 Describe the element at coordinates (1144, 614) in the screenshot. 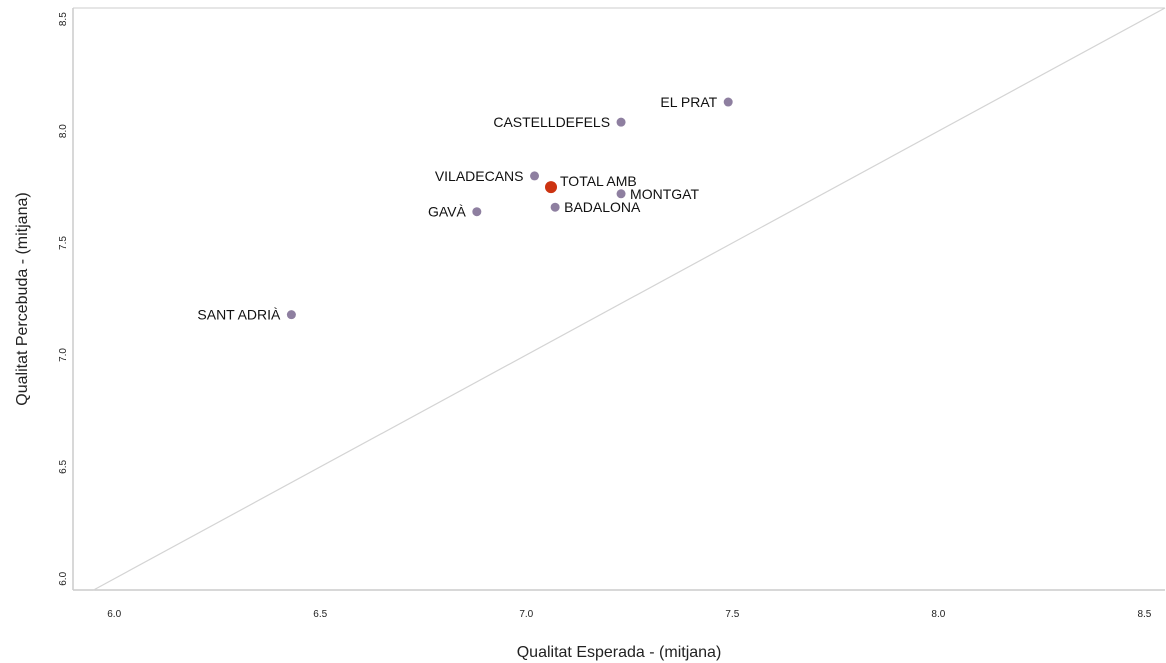

I see `x-tick-label: 8.5` at that location.